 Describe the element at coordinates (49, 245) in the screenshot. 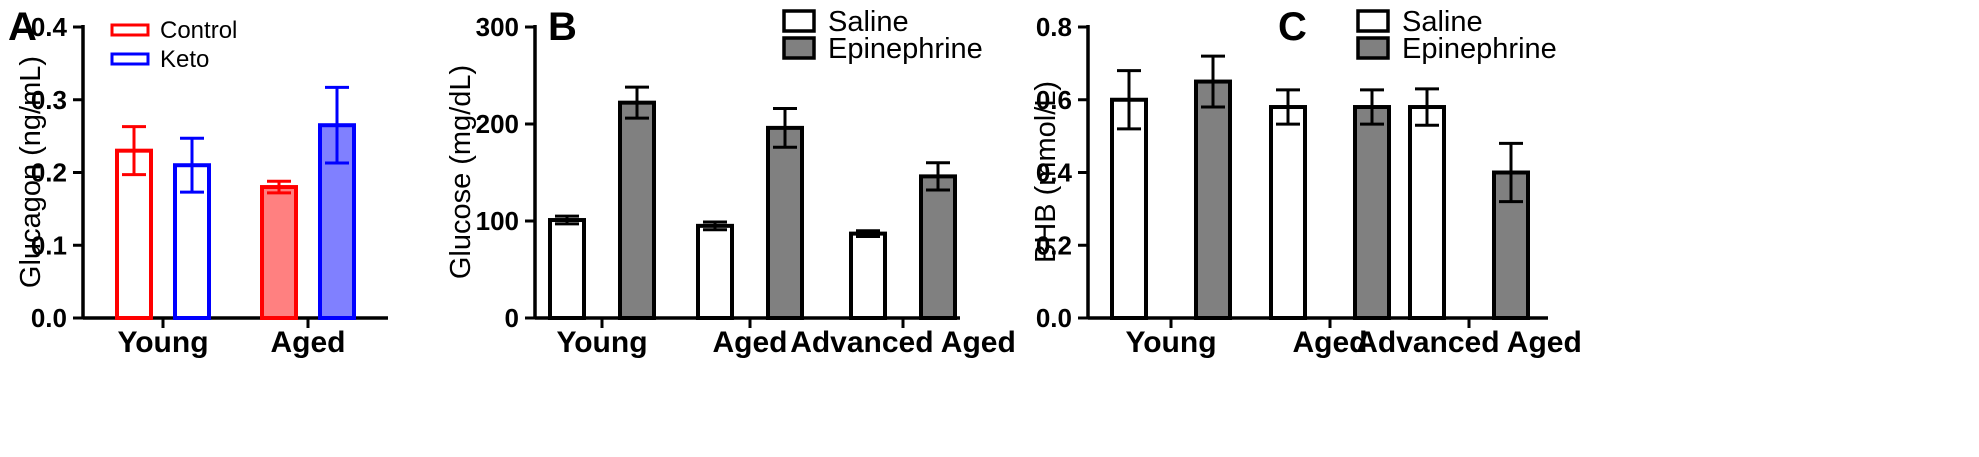

I see `y-tick-label: 0.1` at that location.